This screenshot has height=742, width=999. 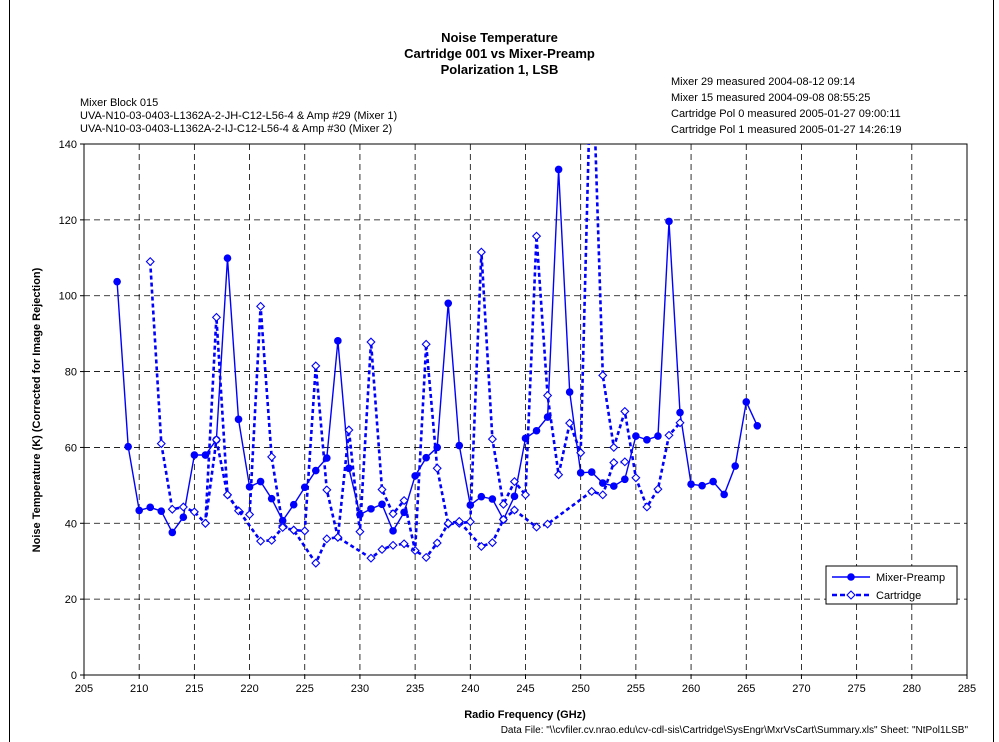 I want to click on x-tick-label: 255, so click(x=636, y=689).